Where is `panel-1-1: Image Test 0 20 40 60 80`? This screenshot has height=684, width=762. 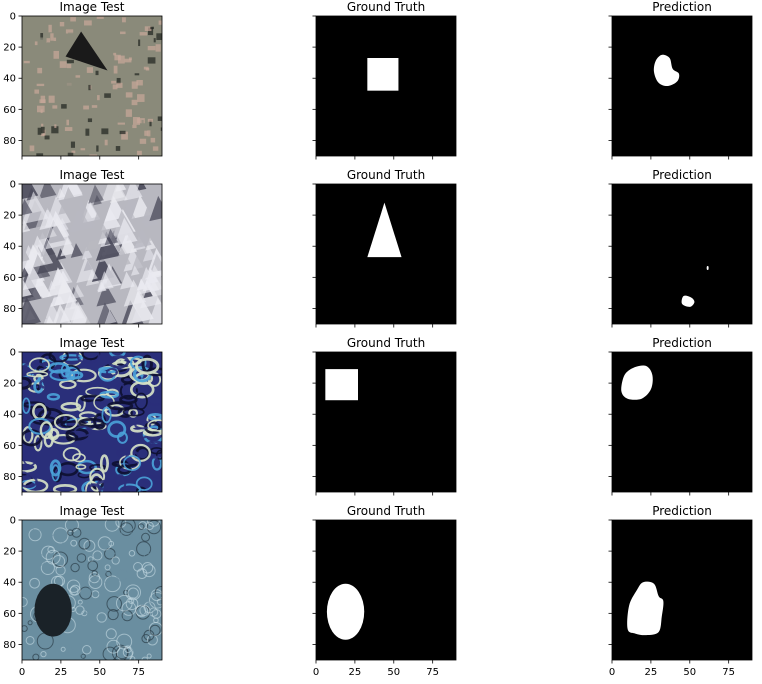 panel-1-1: Image Test 0 20 40 60 80 is located at coordinates (83, 80).